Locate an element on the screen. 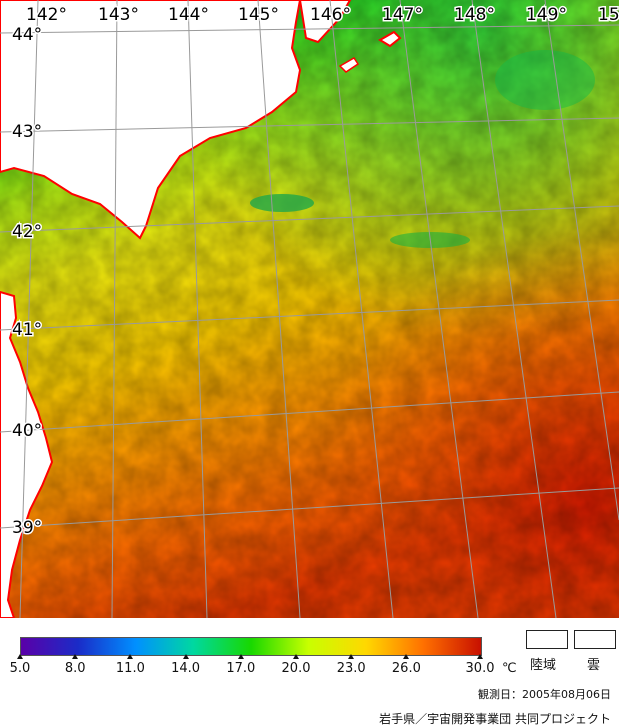  kuril-islands is located at coordinates (325, 22).